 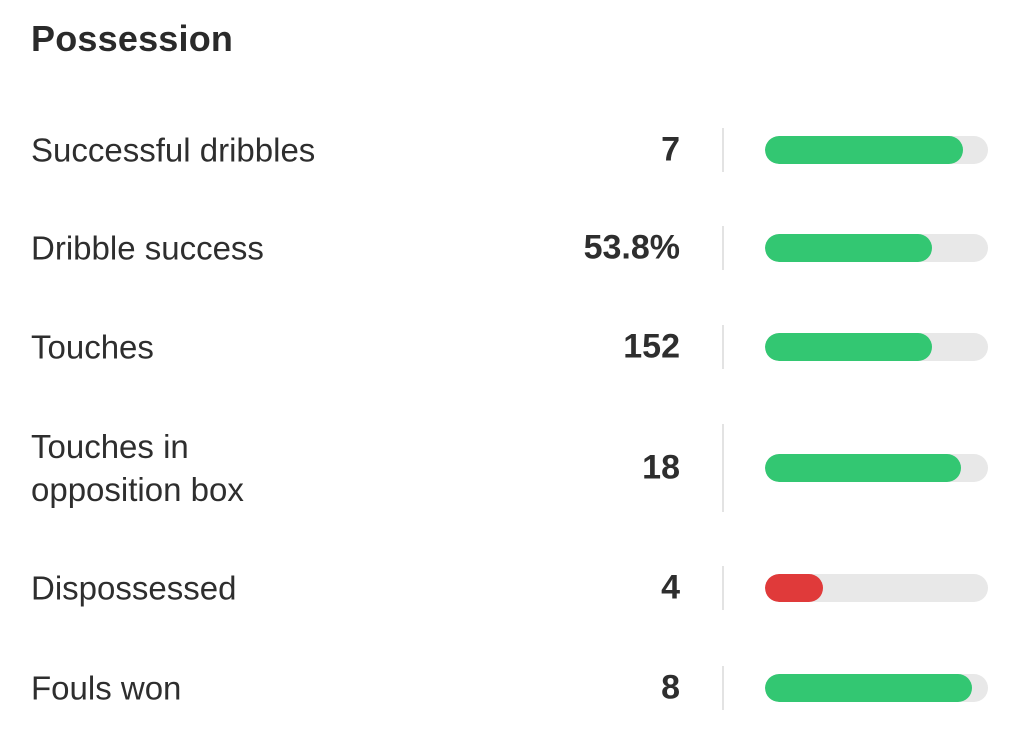 What do you see at coordinates (512, 347) in the screenshot?
I see `stat-row-touches: Touches 152` at bounding box center [512, 347].